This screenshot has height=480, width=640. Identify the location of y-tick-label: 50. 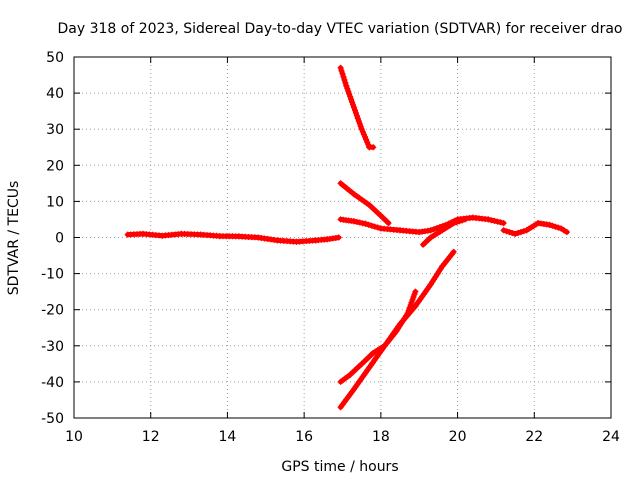
(55, 58).